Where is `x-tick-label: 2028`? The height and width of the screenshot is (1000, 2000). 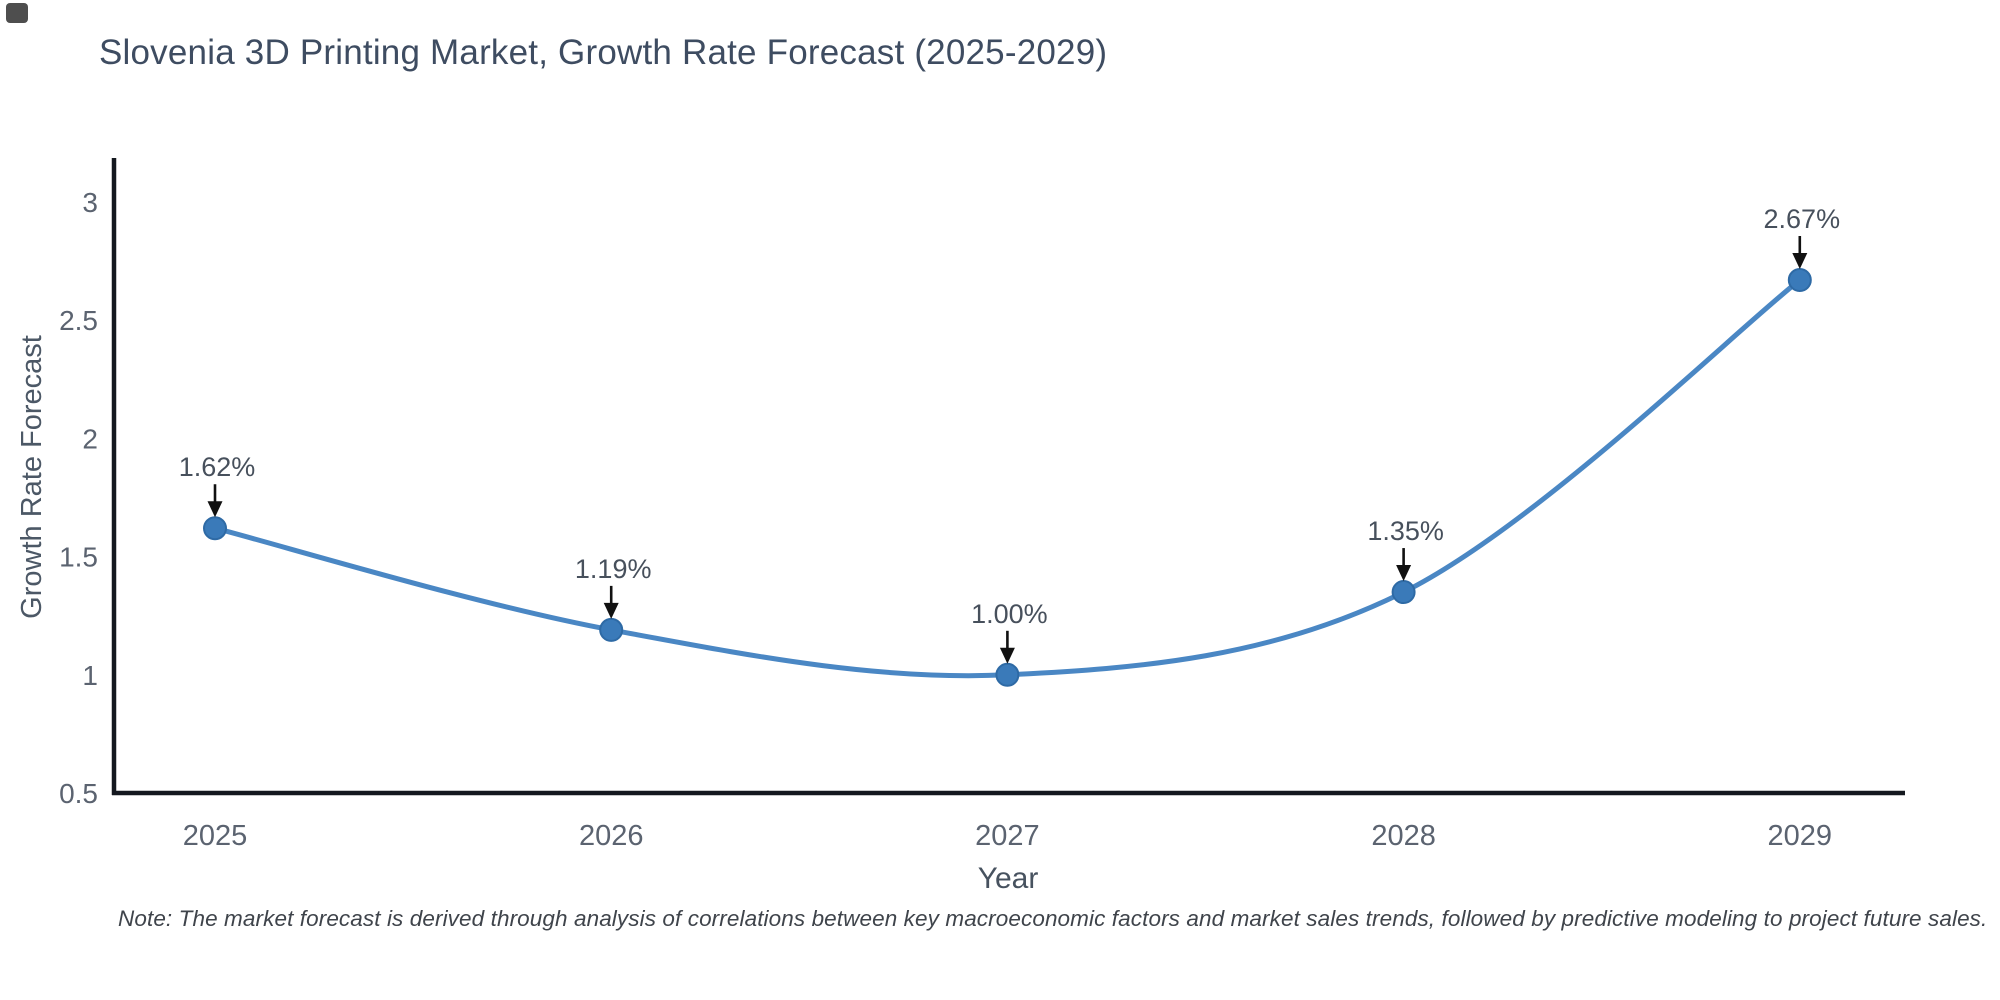
x-tick-label: 2028 is located at coordinates (1403, 836).